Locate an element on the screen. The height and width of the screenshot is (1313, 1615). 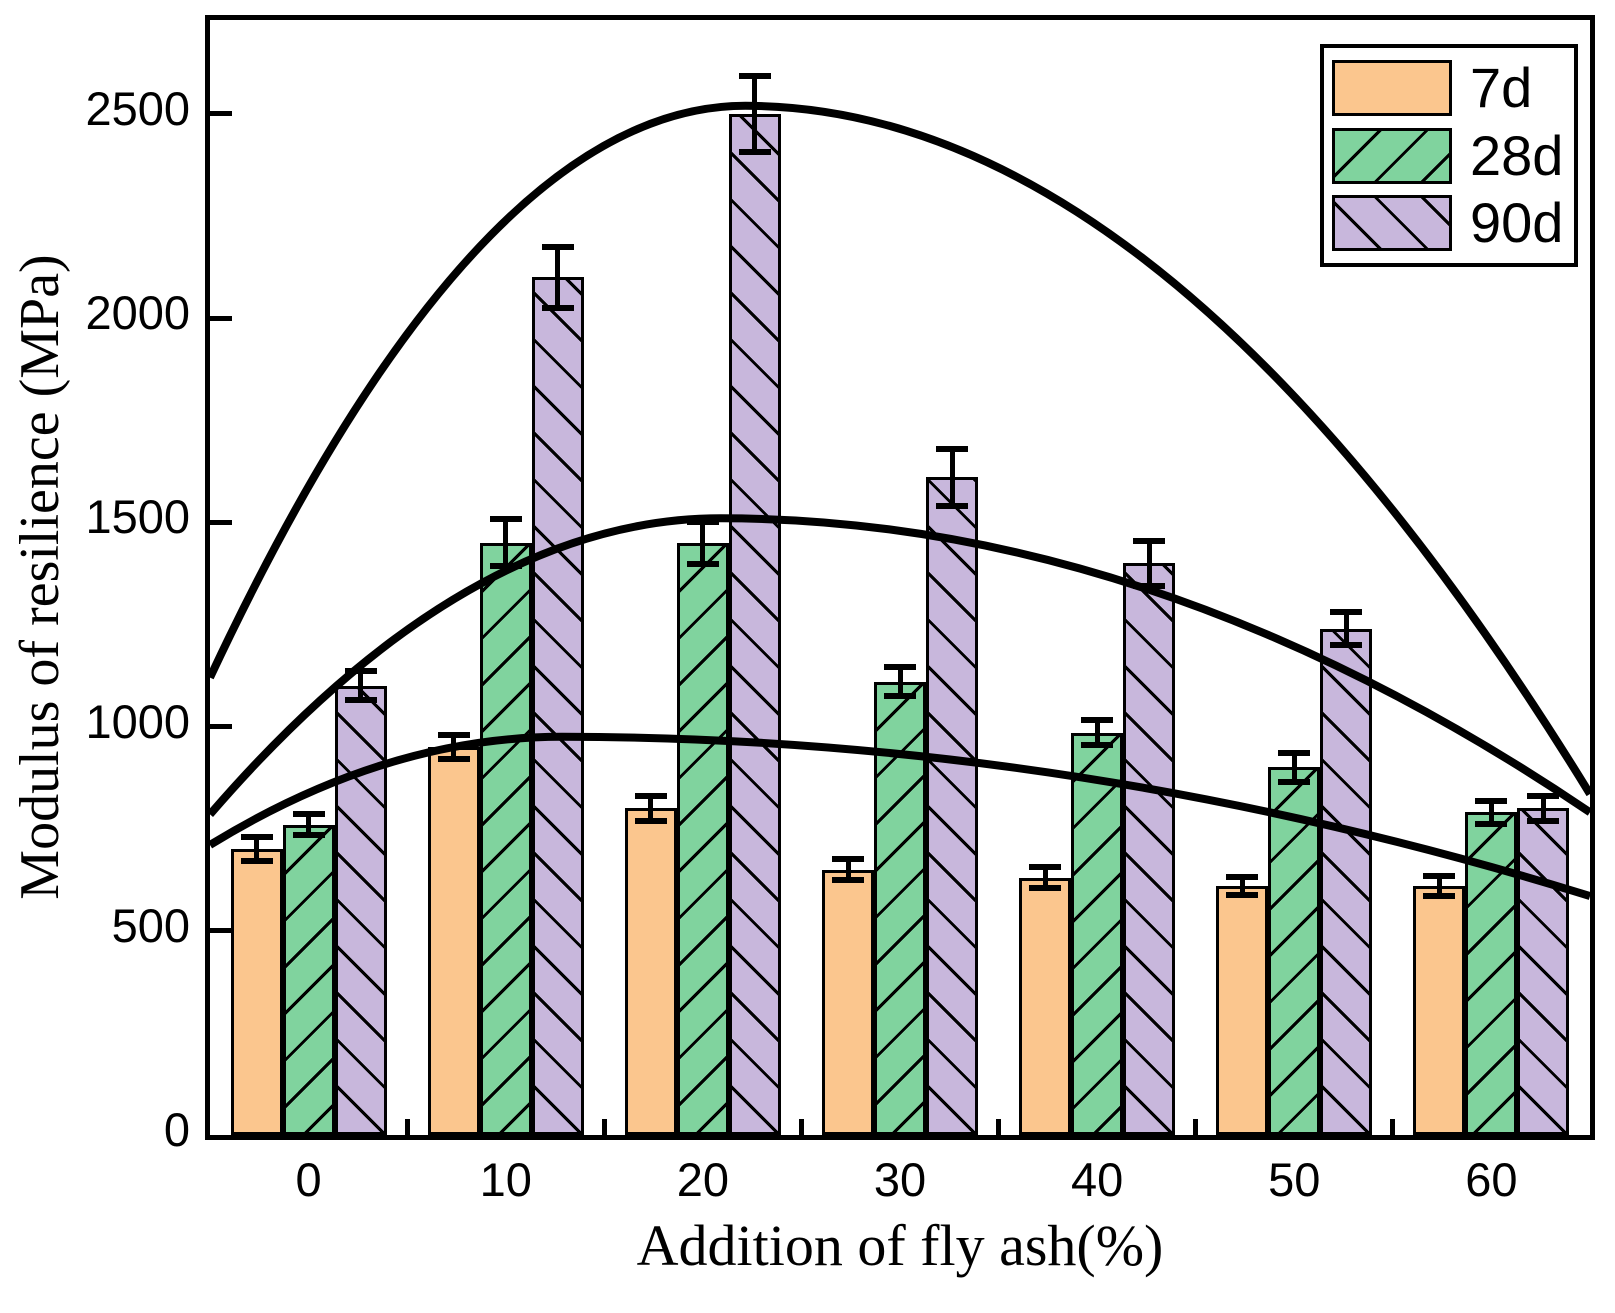
y-tick-label-2000: 2000 is located at coordinates (137, 313).